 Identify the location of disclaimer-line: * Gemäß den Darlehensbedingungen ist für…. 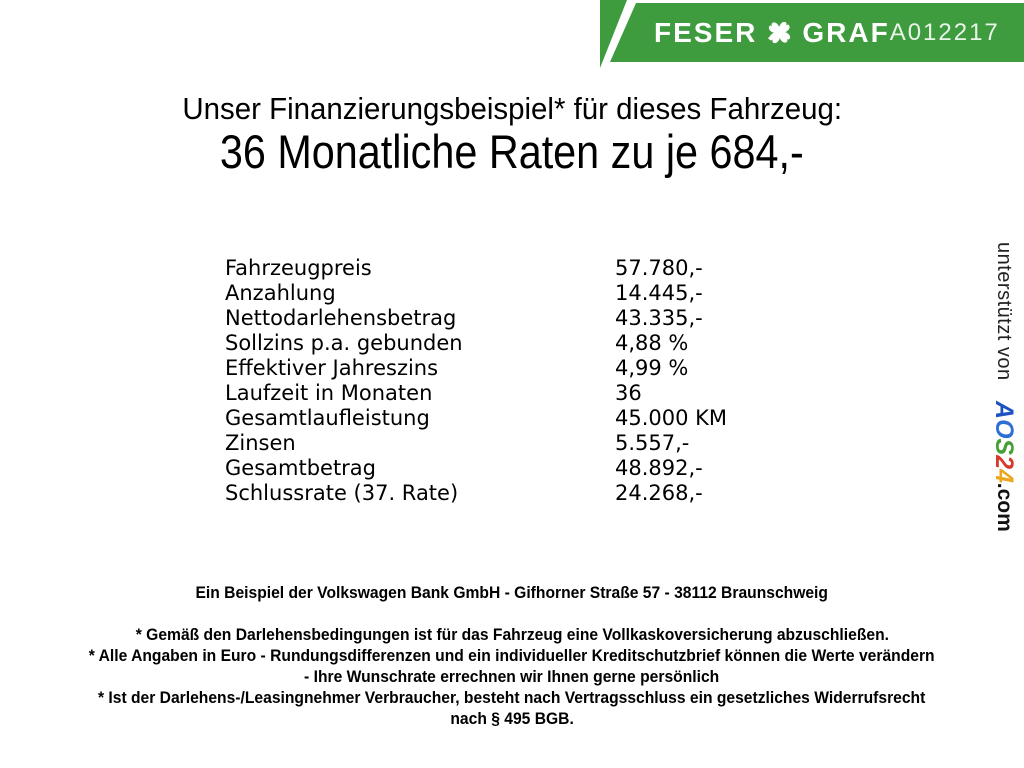
(512, 634).